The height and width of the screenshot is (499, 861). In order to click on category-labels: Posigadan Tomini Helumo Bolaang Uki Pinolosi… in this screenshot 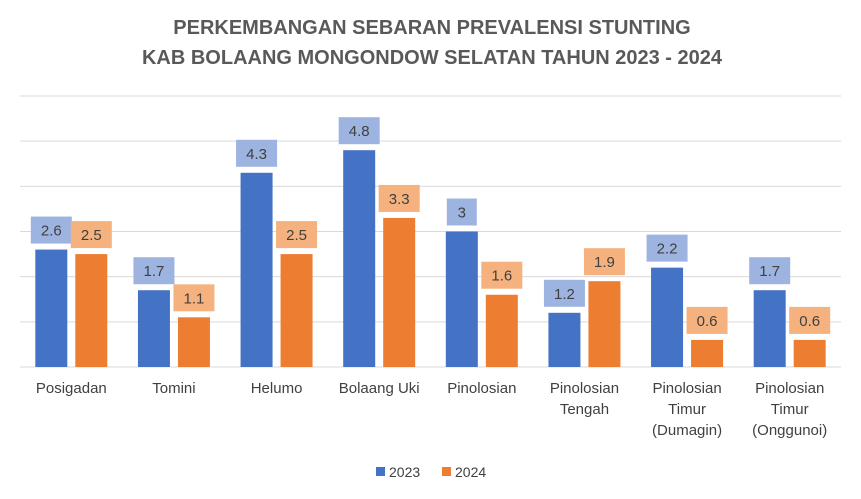, I will do `click(431, 409)`.